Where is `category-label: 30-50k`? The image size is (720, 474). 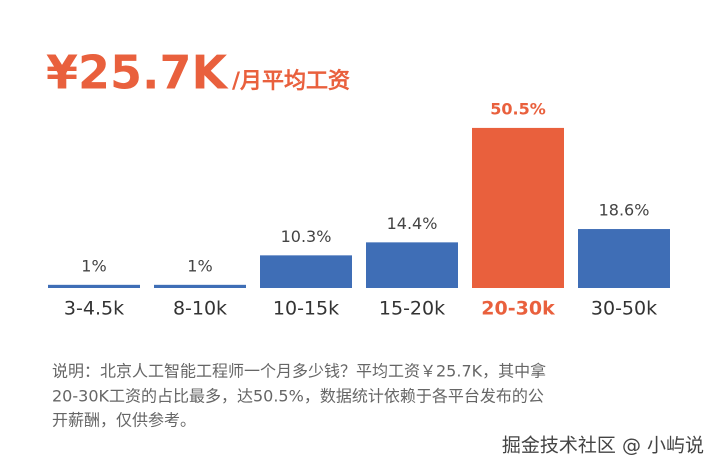 category-label: 30-50k is located at coordinates (624, 309).